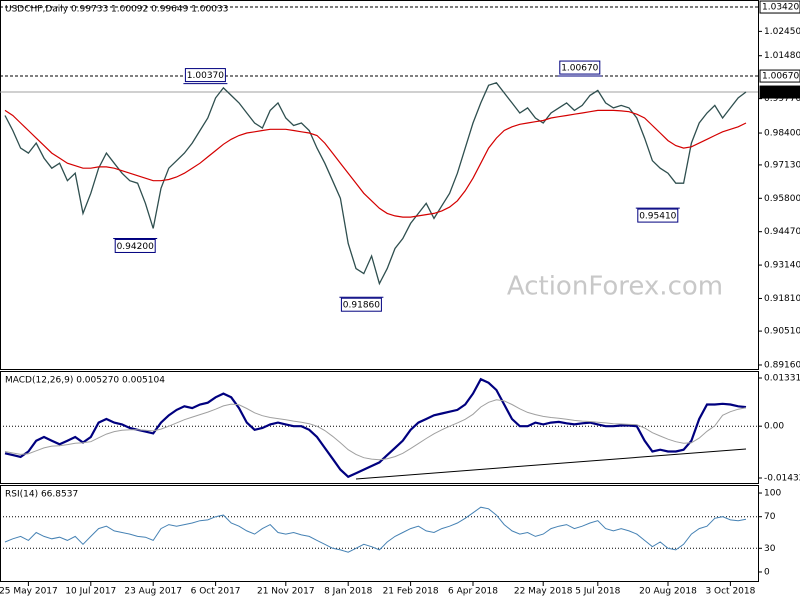  Describe the element at coordinates (782, 379) in the screenshot. I see `y-tick-label: 0.013319` at that location.